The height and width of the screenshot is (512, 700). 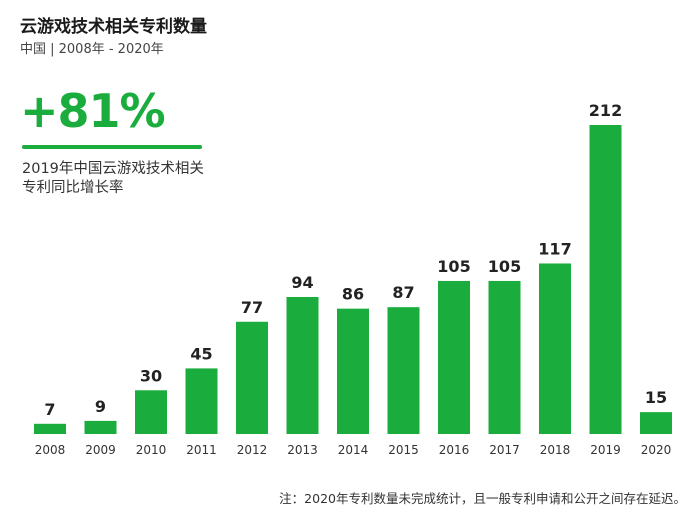 I want to click on x-tick-label: 2010, so click(x=151, y=450).